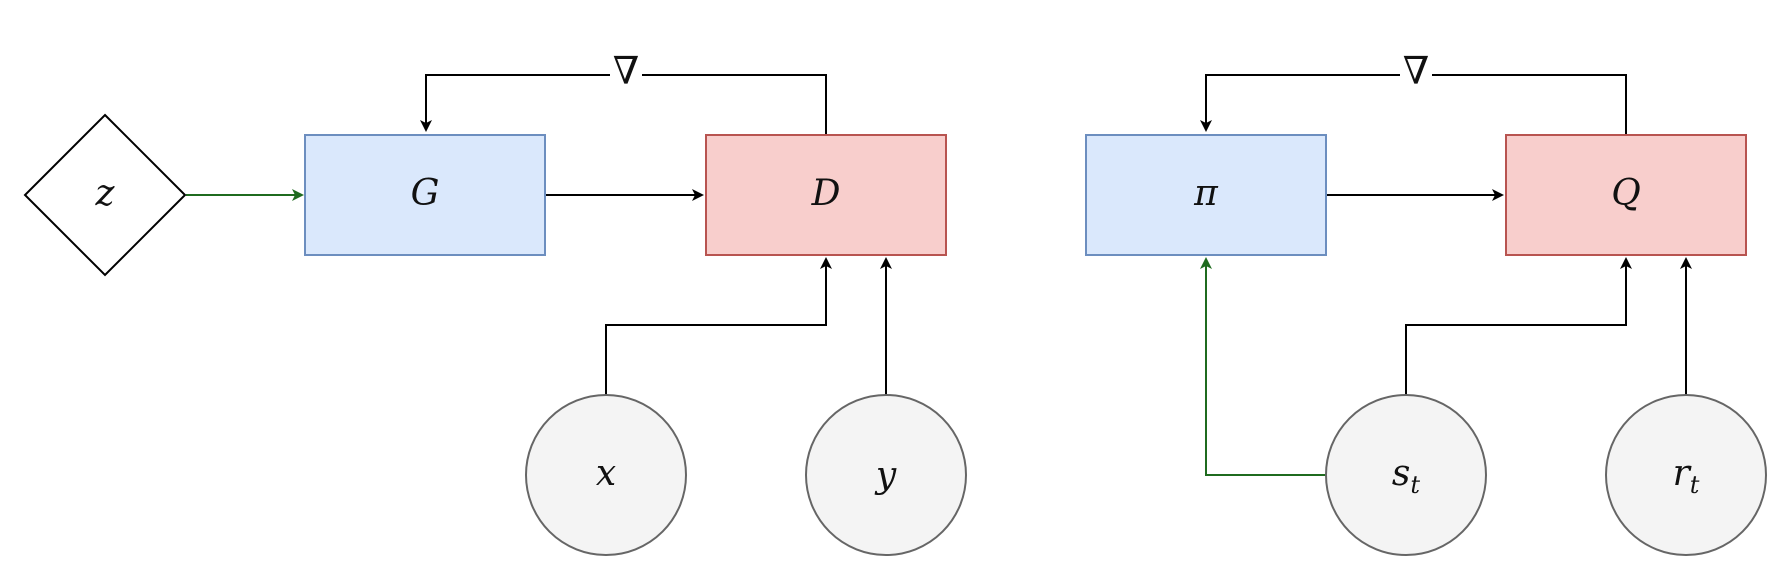  What do you see at coordinates (1682, 473) in the screenshot?
I see `reward-label-base: r` at bounding box center [1682, 473].